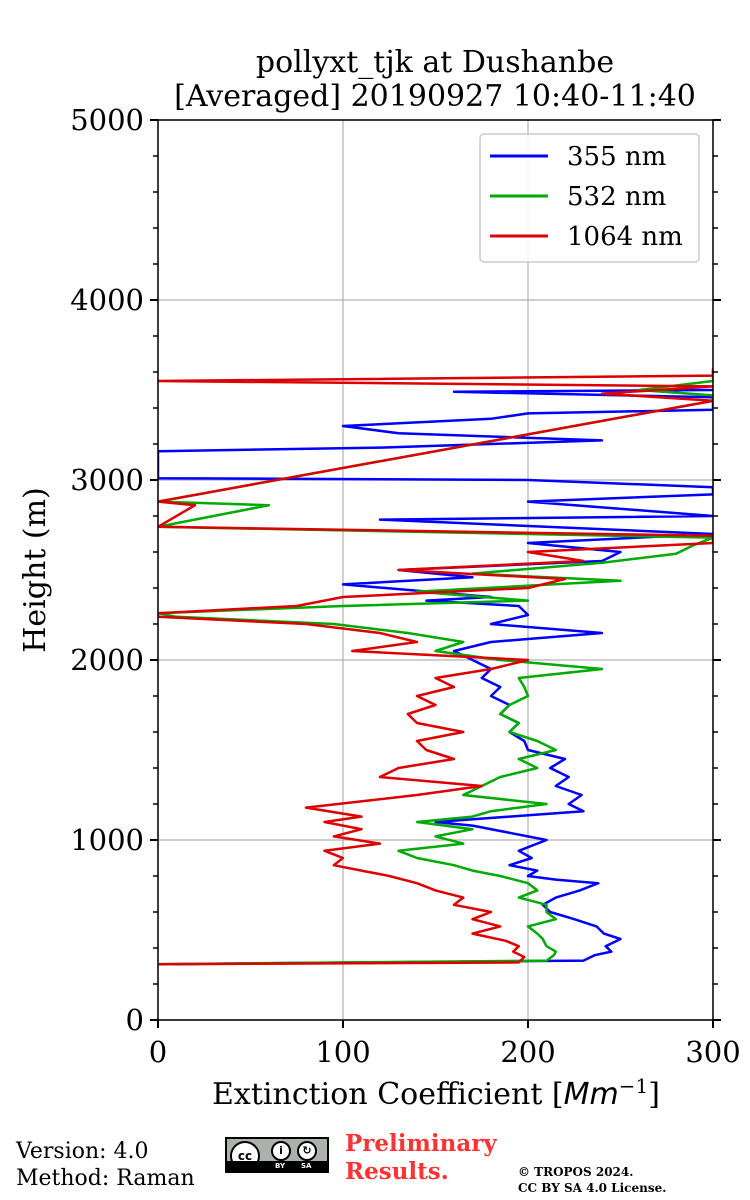 This screenshot has height=1200, width=750. Describe the element at coordinates (616, 197) in the screenshot. I see `legend-label-532: 532 nm` at that location.